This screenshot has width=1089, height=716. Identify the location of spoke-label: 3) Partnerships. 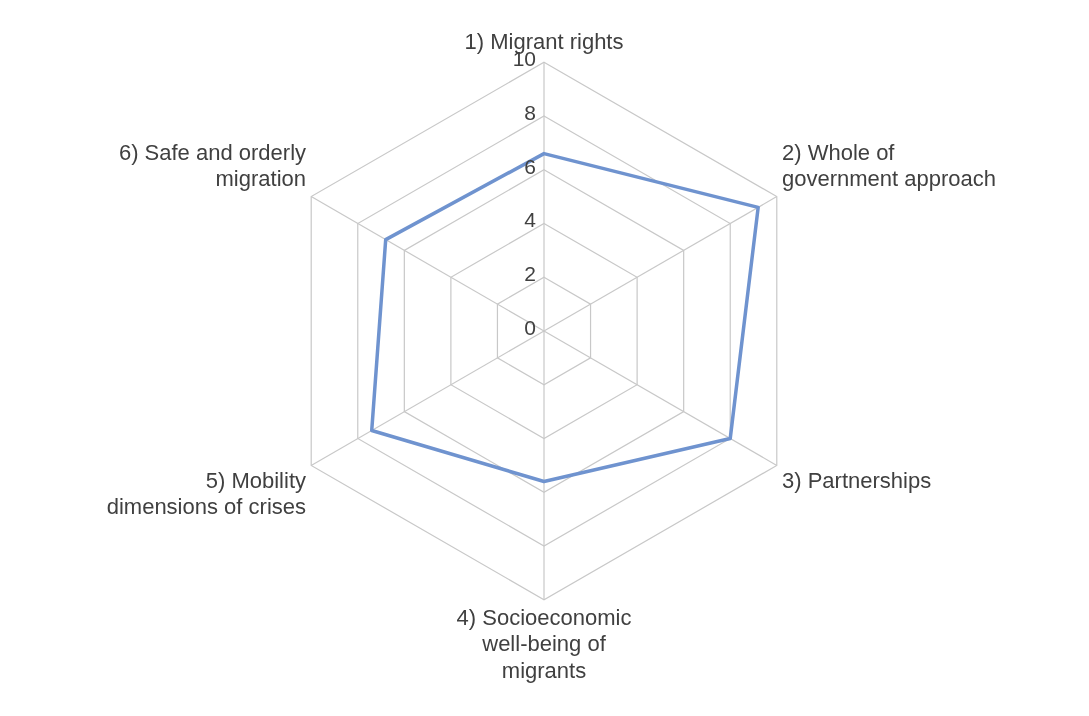
(856, 480).